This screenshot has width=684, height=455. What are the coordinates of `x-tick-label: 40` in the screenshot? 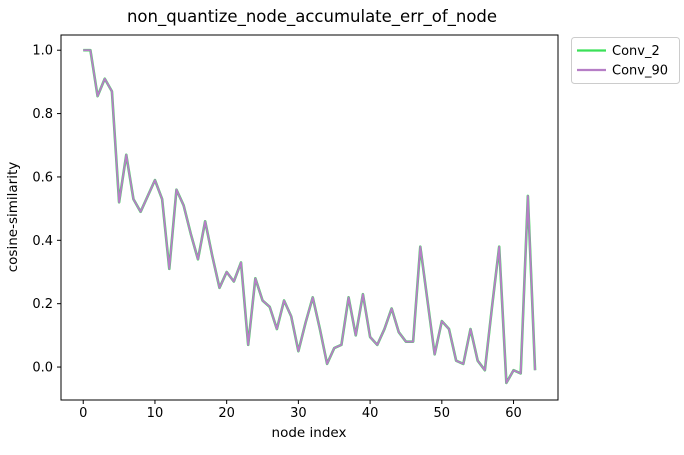 It's located at (370, 413).